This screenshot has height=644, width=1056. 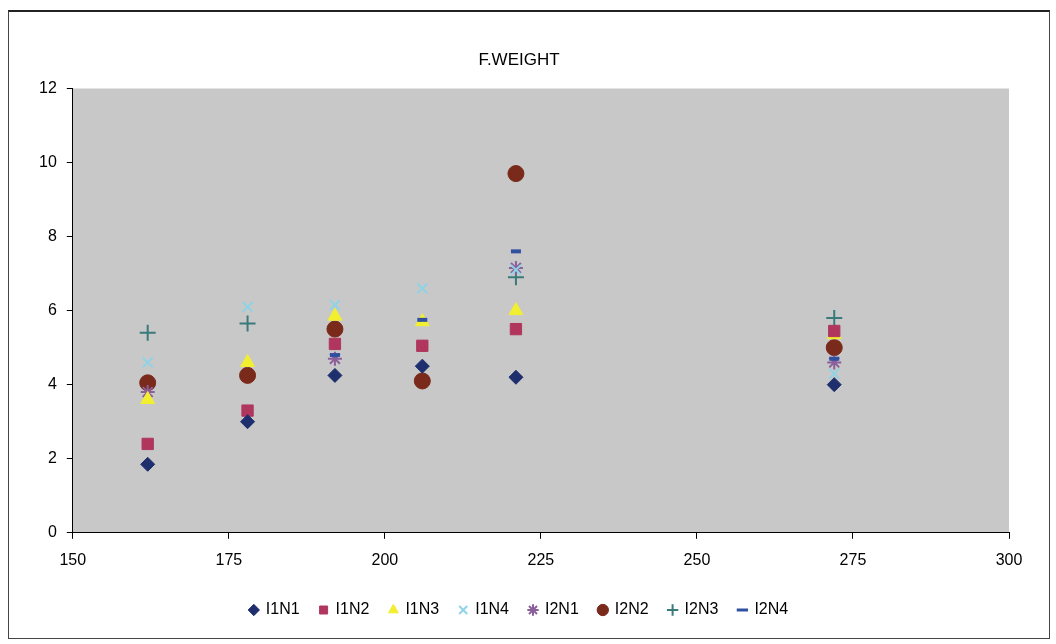 I want to click on x-tick-label: 275, so click(x=853, y=559).